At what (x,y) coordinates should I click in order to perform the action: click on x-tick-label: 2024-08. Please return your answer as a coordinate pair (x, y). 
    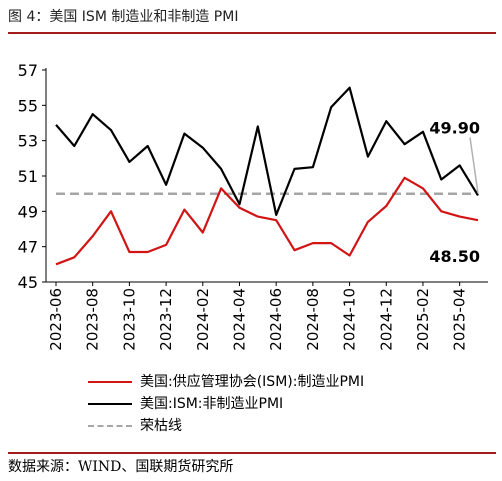
    Looking at the image, I should click on (313, 319).